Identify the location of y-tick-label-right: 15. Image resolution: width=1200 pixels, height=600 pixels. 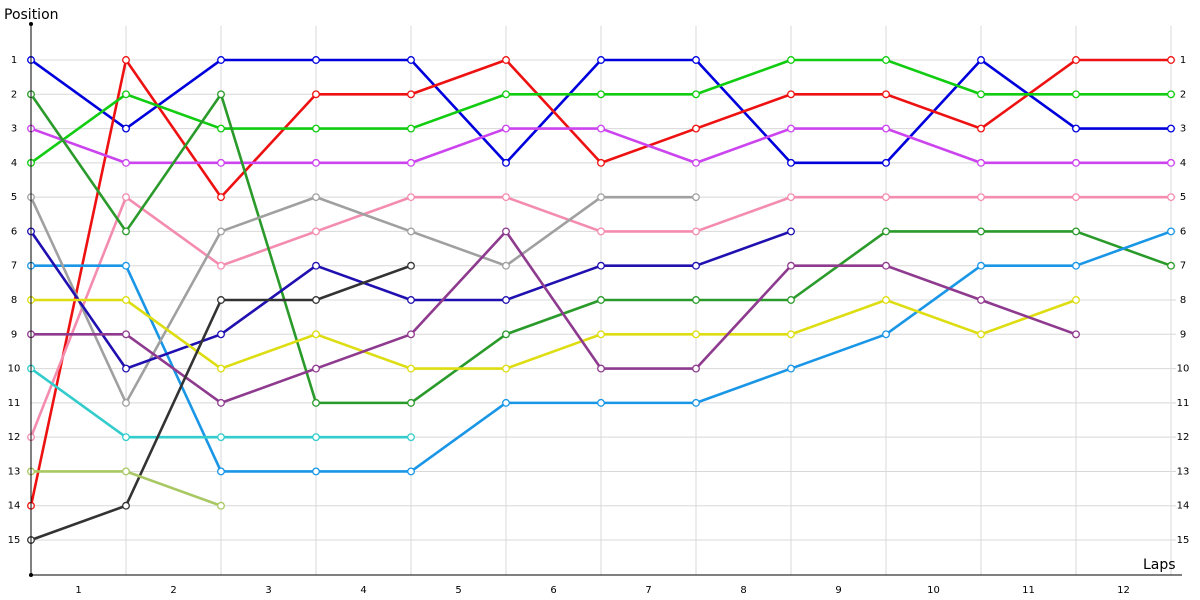
(1183, 540).